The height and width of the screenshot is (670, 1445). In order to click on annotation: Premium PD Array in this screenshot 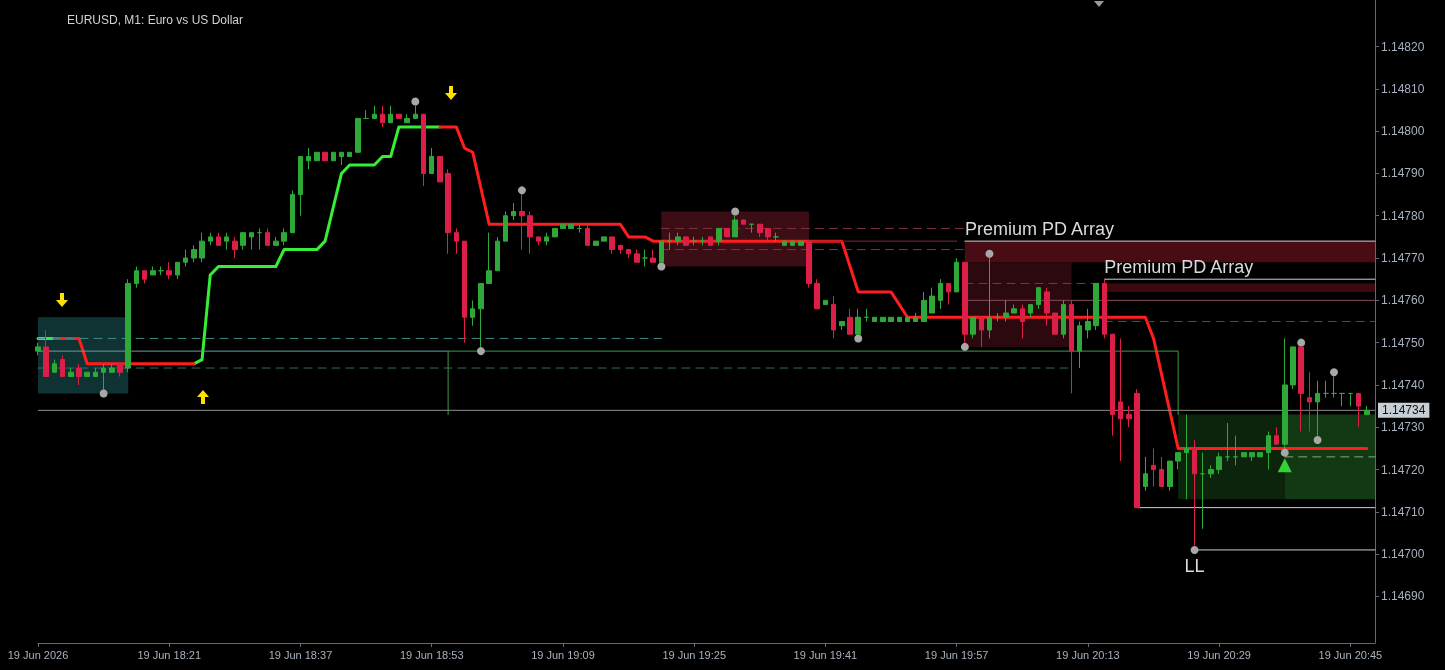, I will do `click(1179, 267)`.